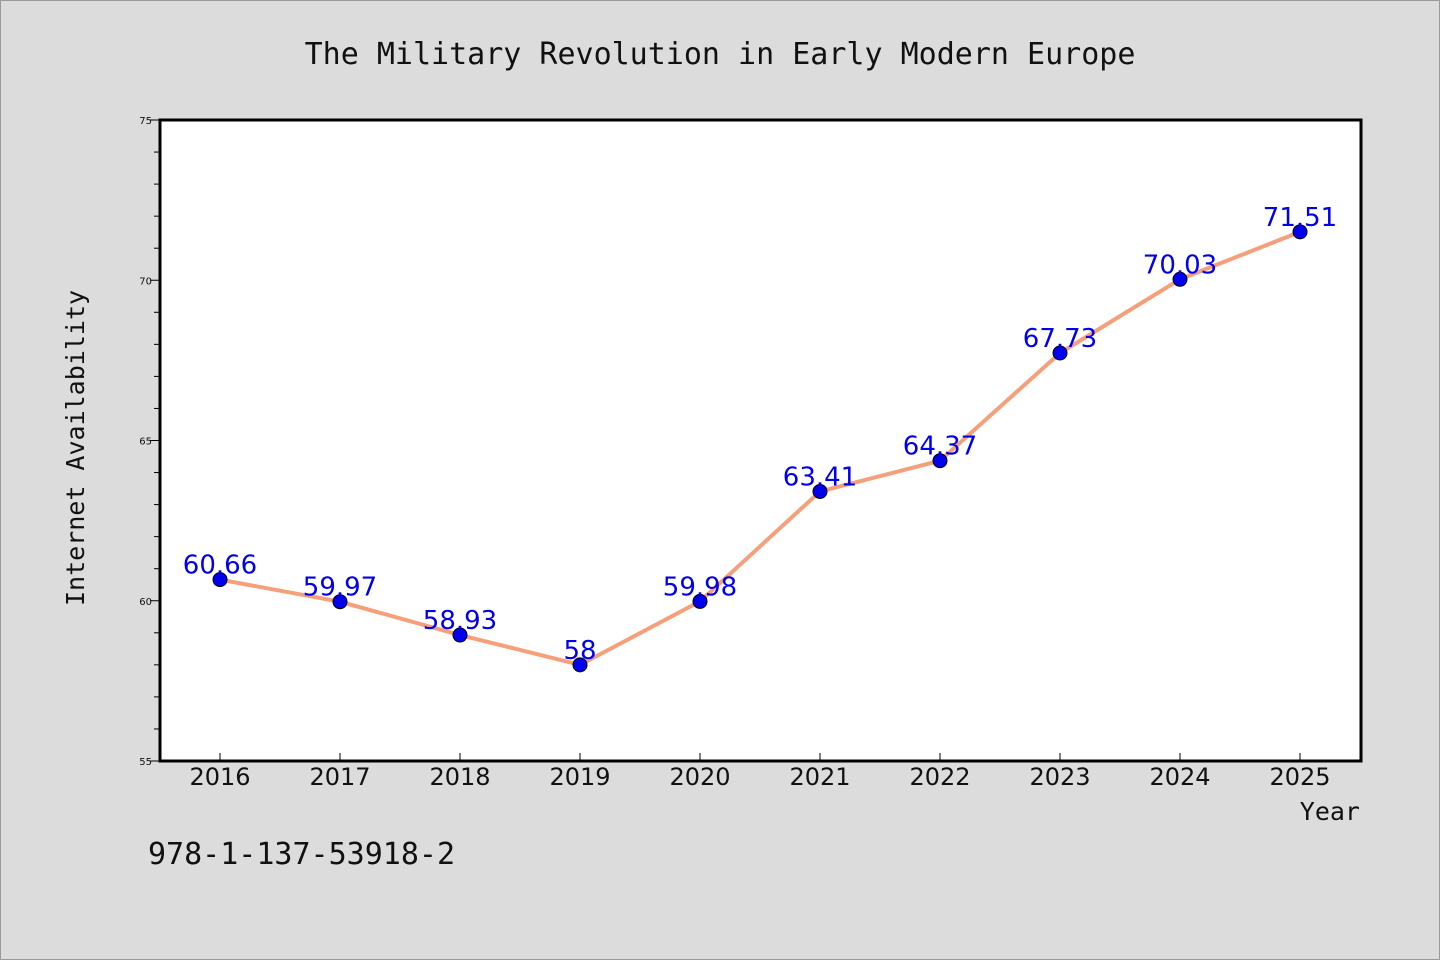 Image resolution: width=1440 pixels, height=960 pixels. Describe the element at coordinates (145, 121) in the screenshot. I see `y-tick-label: 75` at that location.